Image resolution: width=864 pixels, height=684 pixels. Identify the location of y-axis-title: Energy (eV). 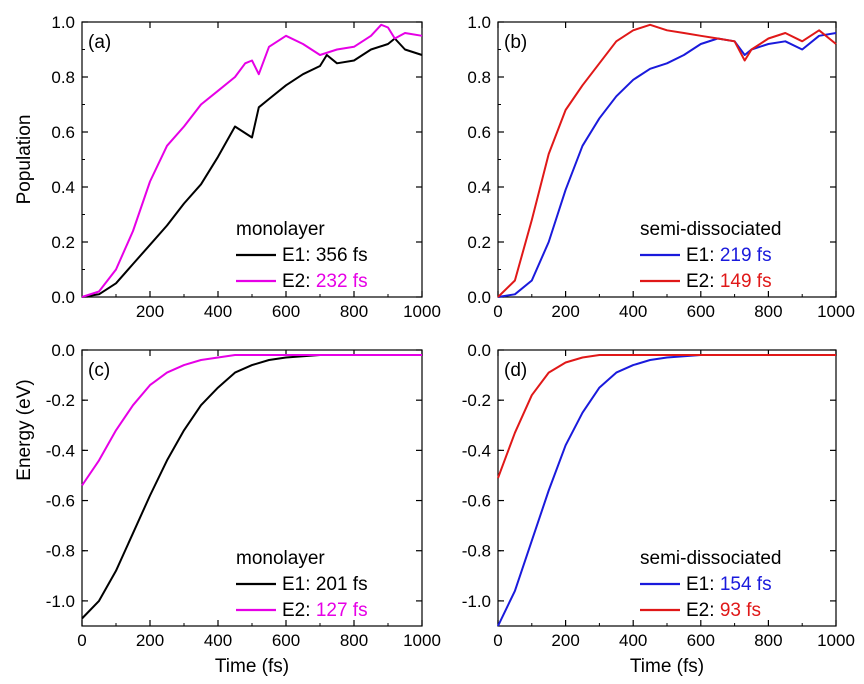
(24, 429).